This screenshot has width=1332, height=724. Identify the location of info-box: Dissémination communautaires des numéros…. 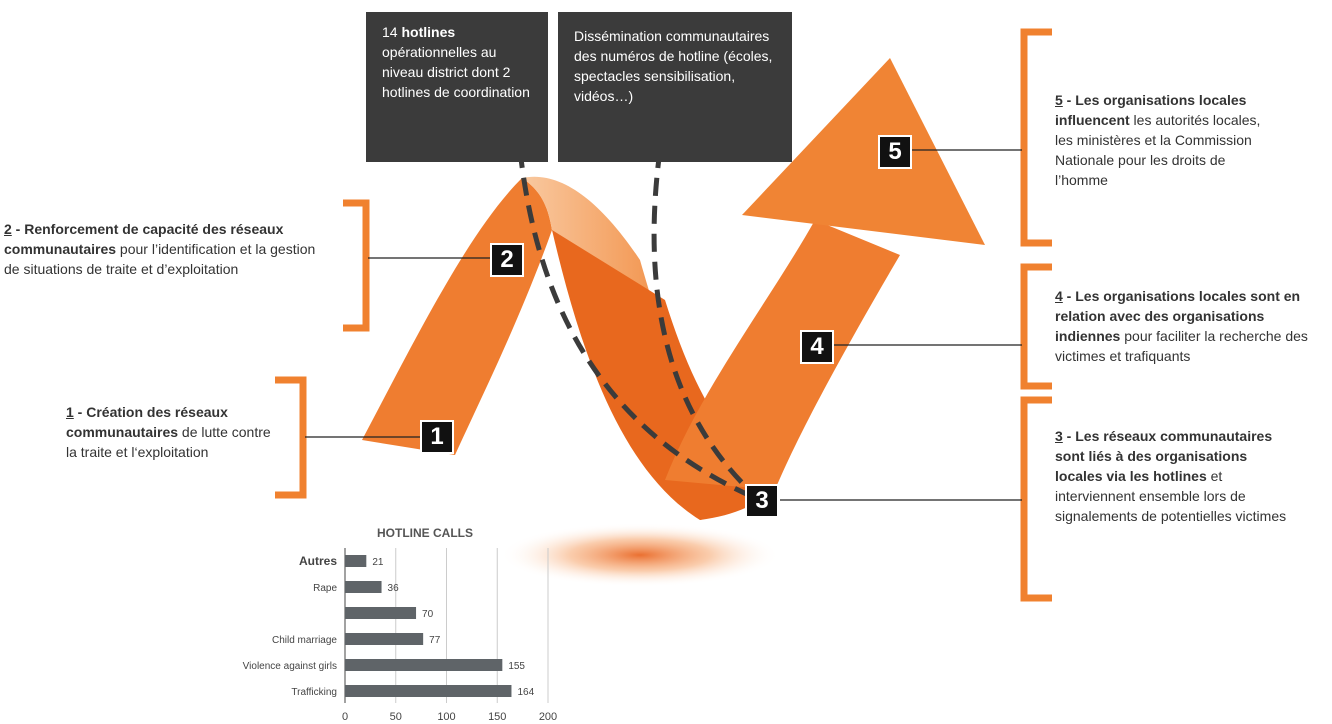
(675, 87).